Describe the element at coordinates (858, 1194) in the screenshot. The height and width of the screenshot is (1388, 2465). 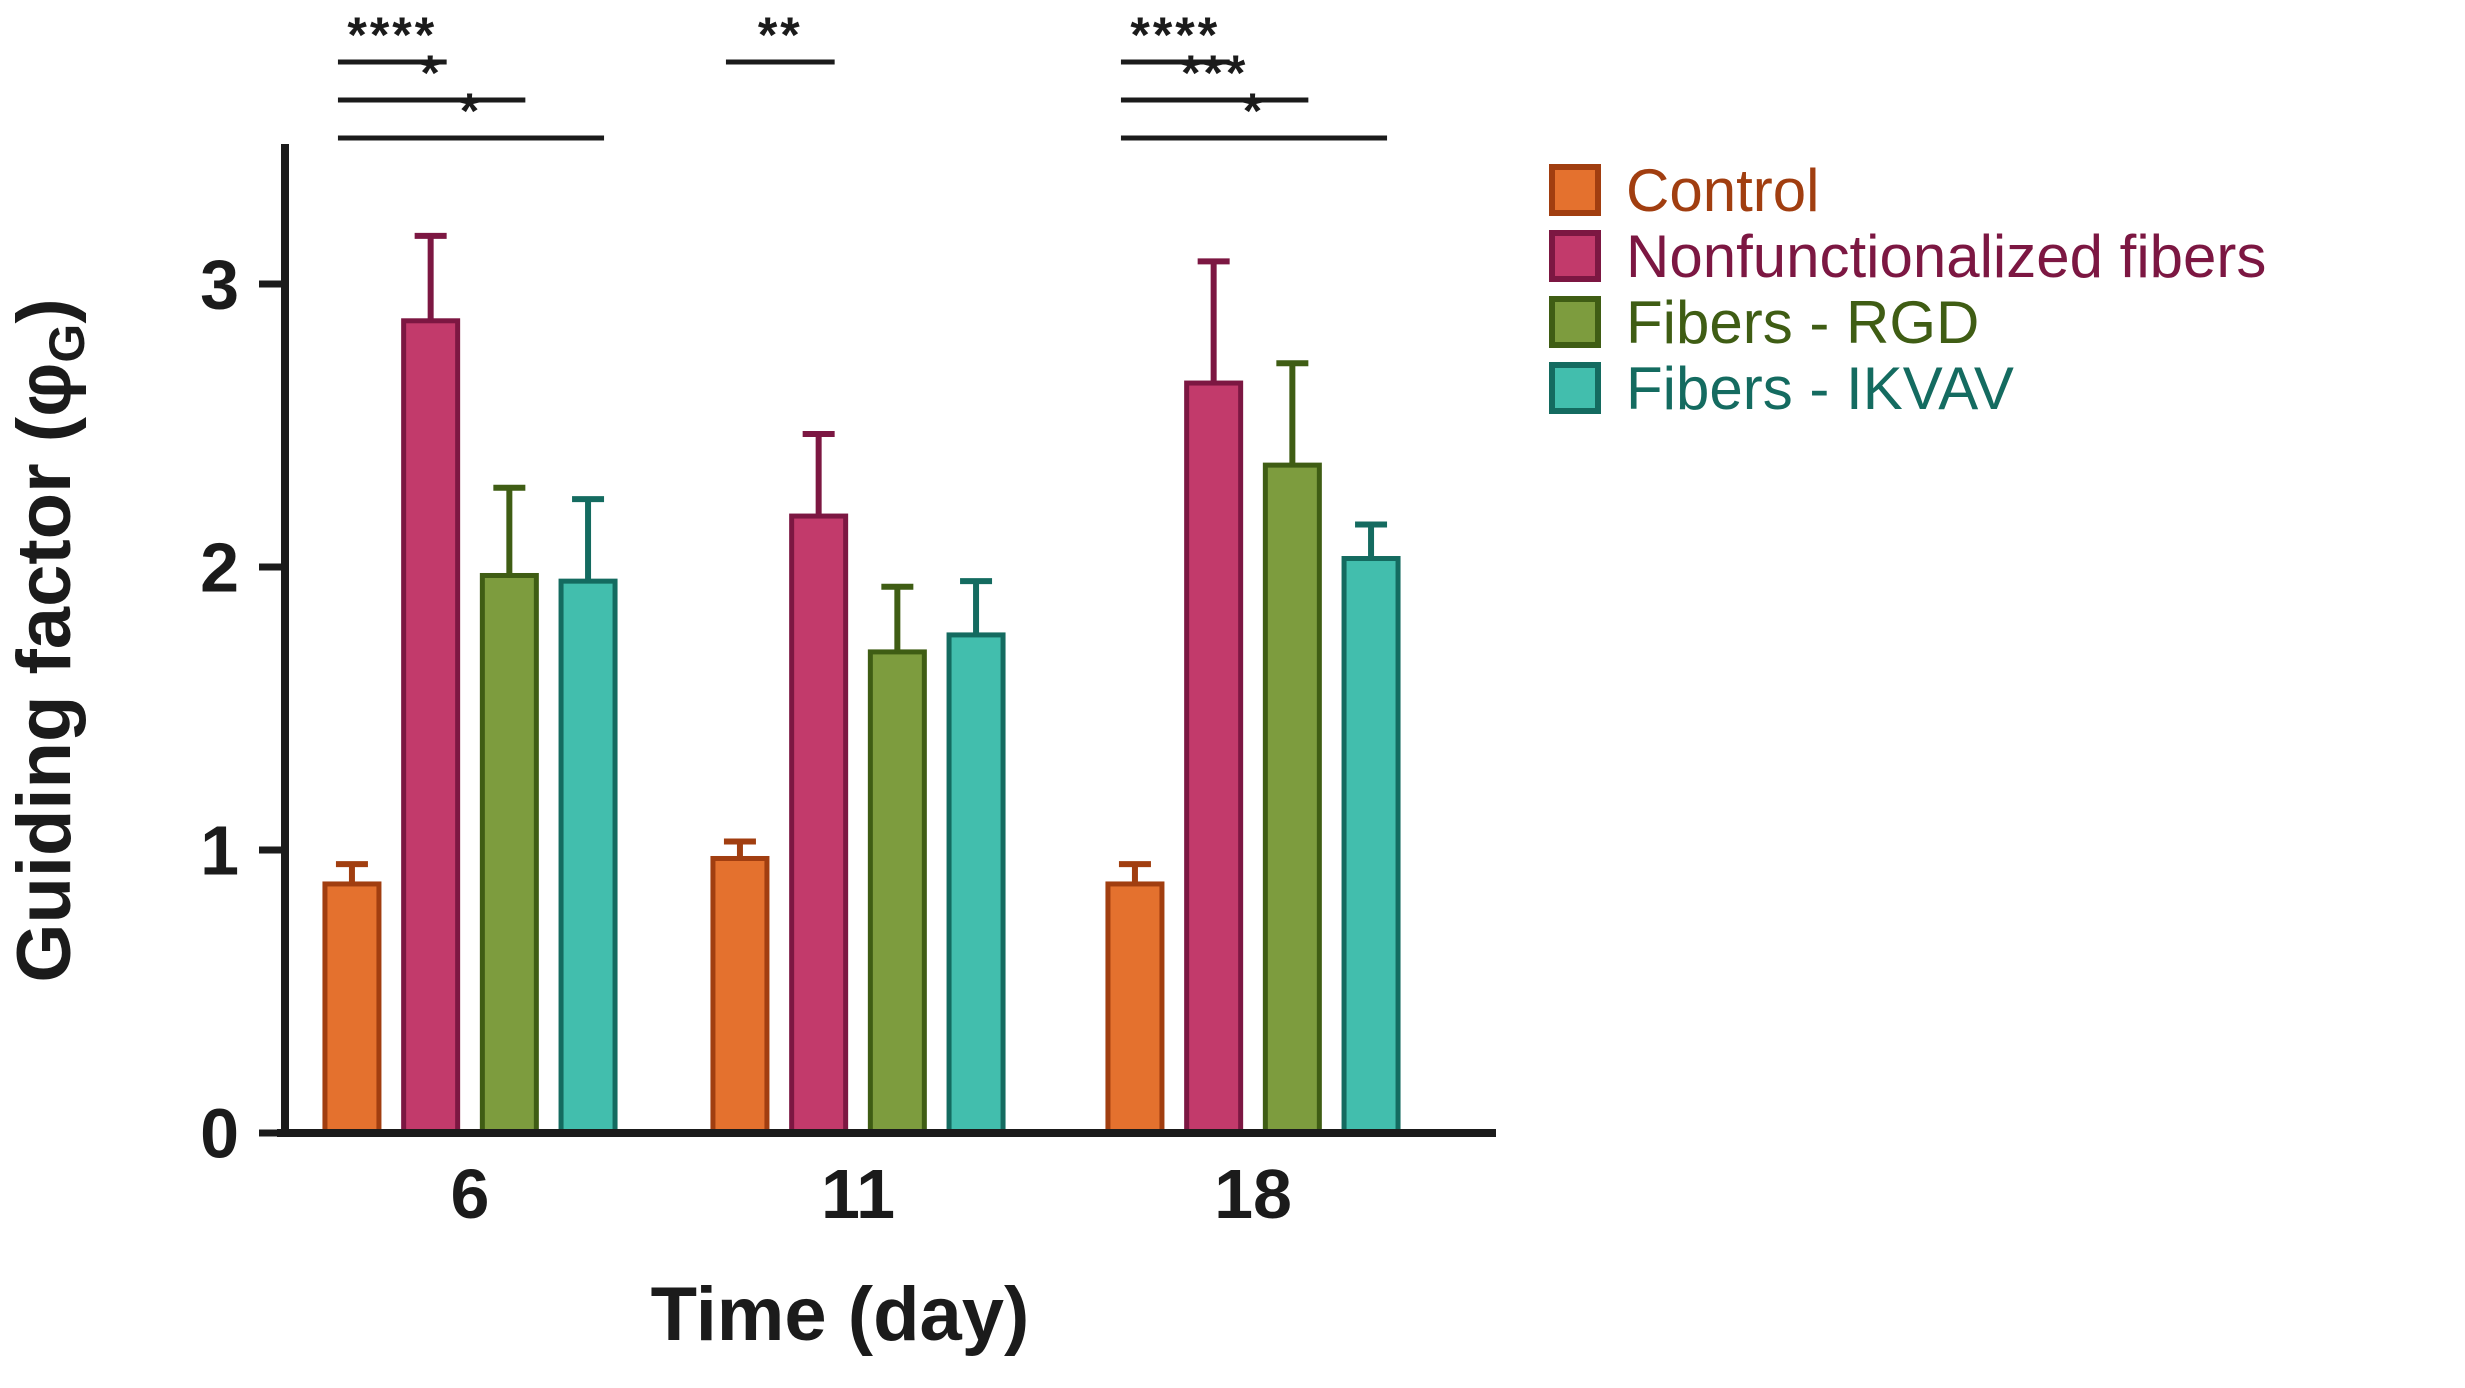
I see `x-tick-label: 11` at that location.